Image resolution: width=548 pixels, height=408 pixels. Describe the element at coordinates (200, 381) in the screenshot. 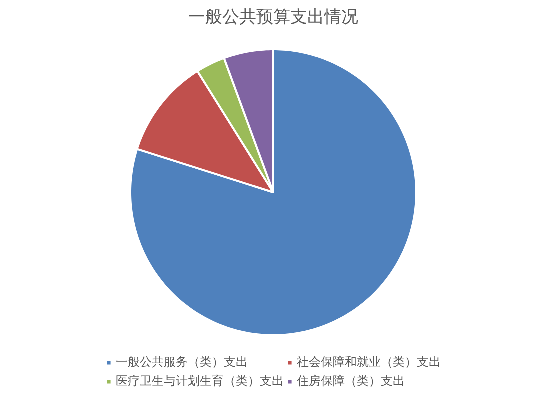

I see `legend-label: 医疗卫生与计划生育（类）支出` at that location.